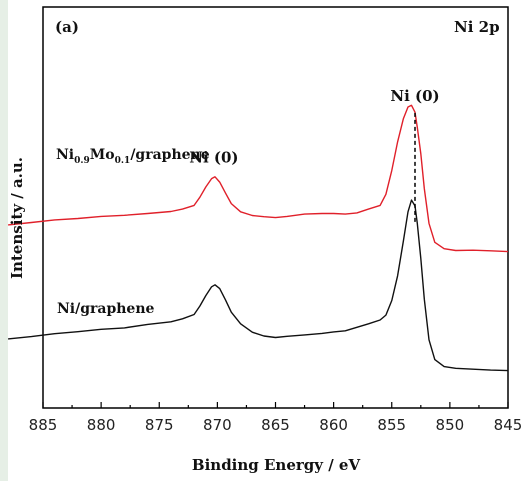 The width and height of the screenshot is (528, 481). I want to click on region-label: Ni 2p, so click(477, 27).